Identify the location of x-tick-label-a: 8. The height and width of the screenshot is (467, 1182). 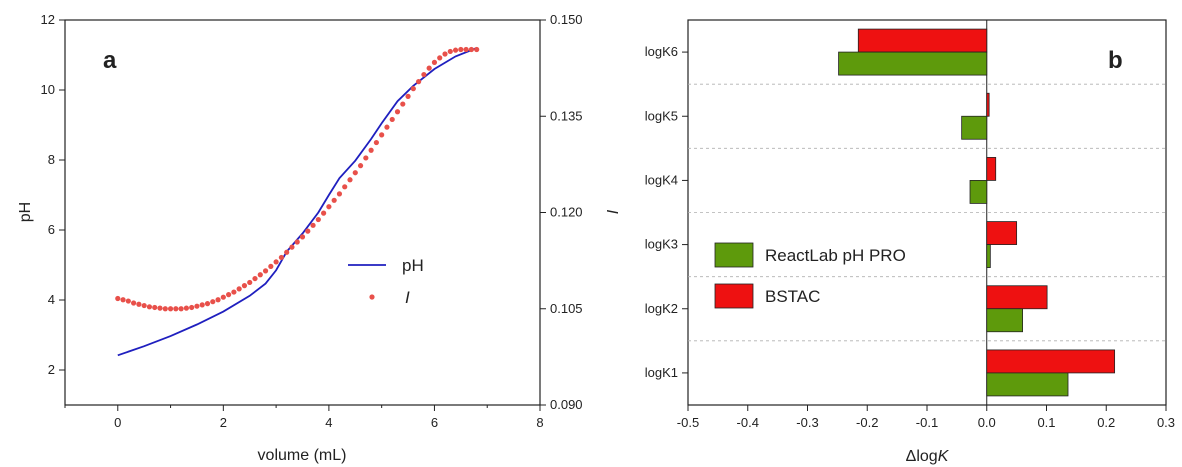
(539, 422).